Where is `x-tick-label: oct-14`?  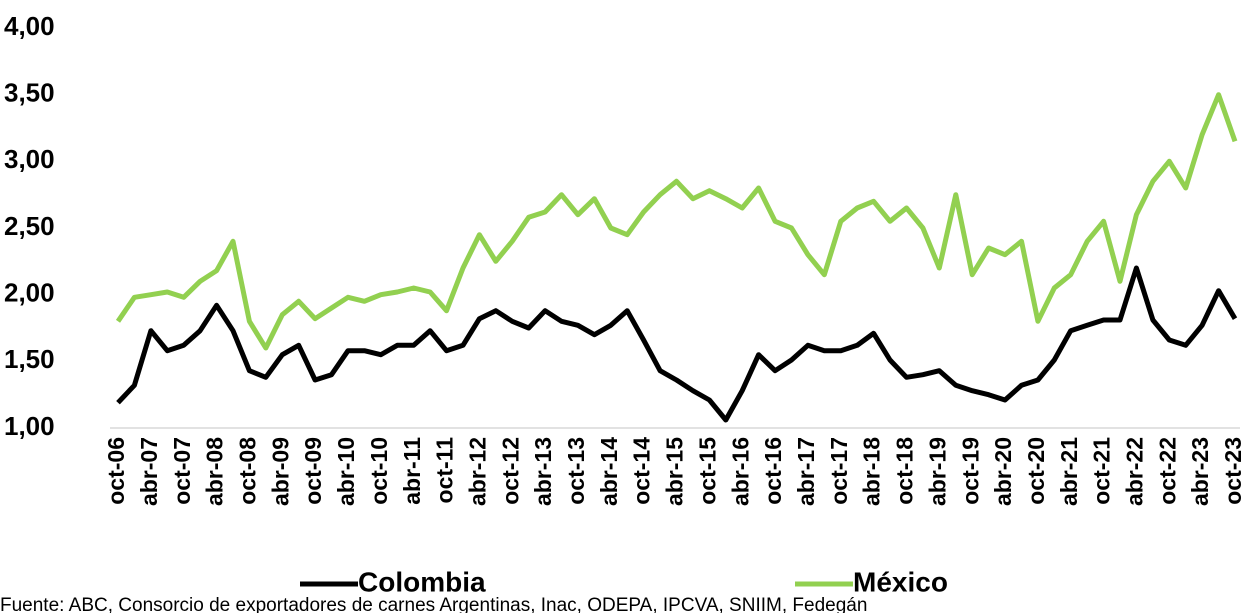
x-tick-label: oct-14 is located at coordinates (642, 471).